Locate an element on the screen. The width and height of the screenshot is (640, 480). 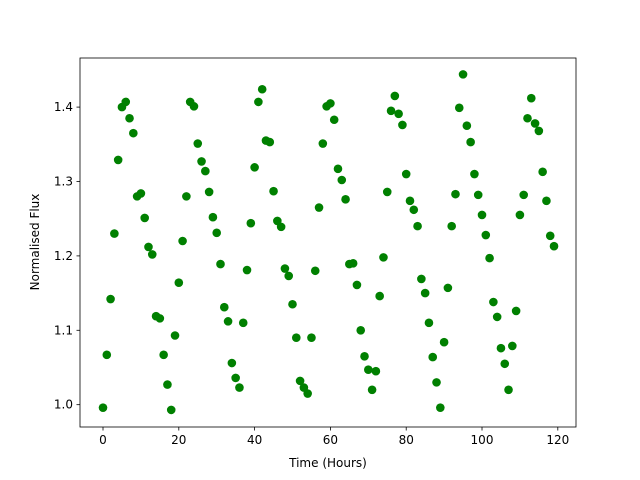
x-tick-label: 60 is located at coordinates (330, 440).